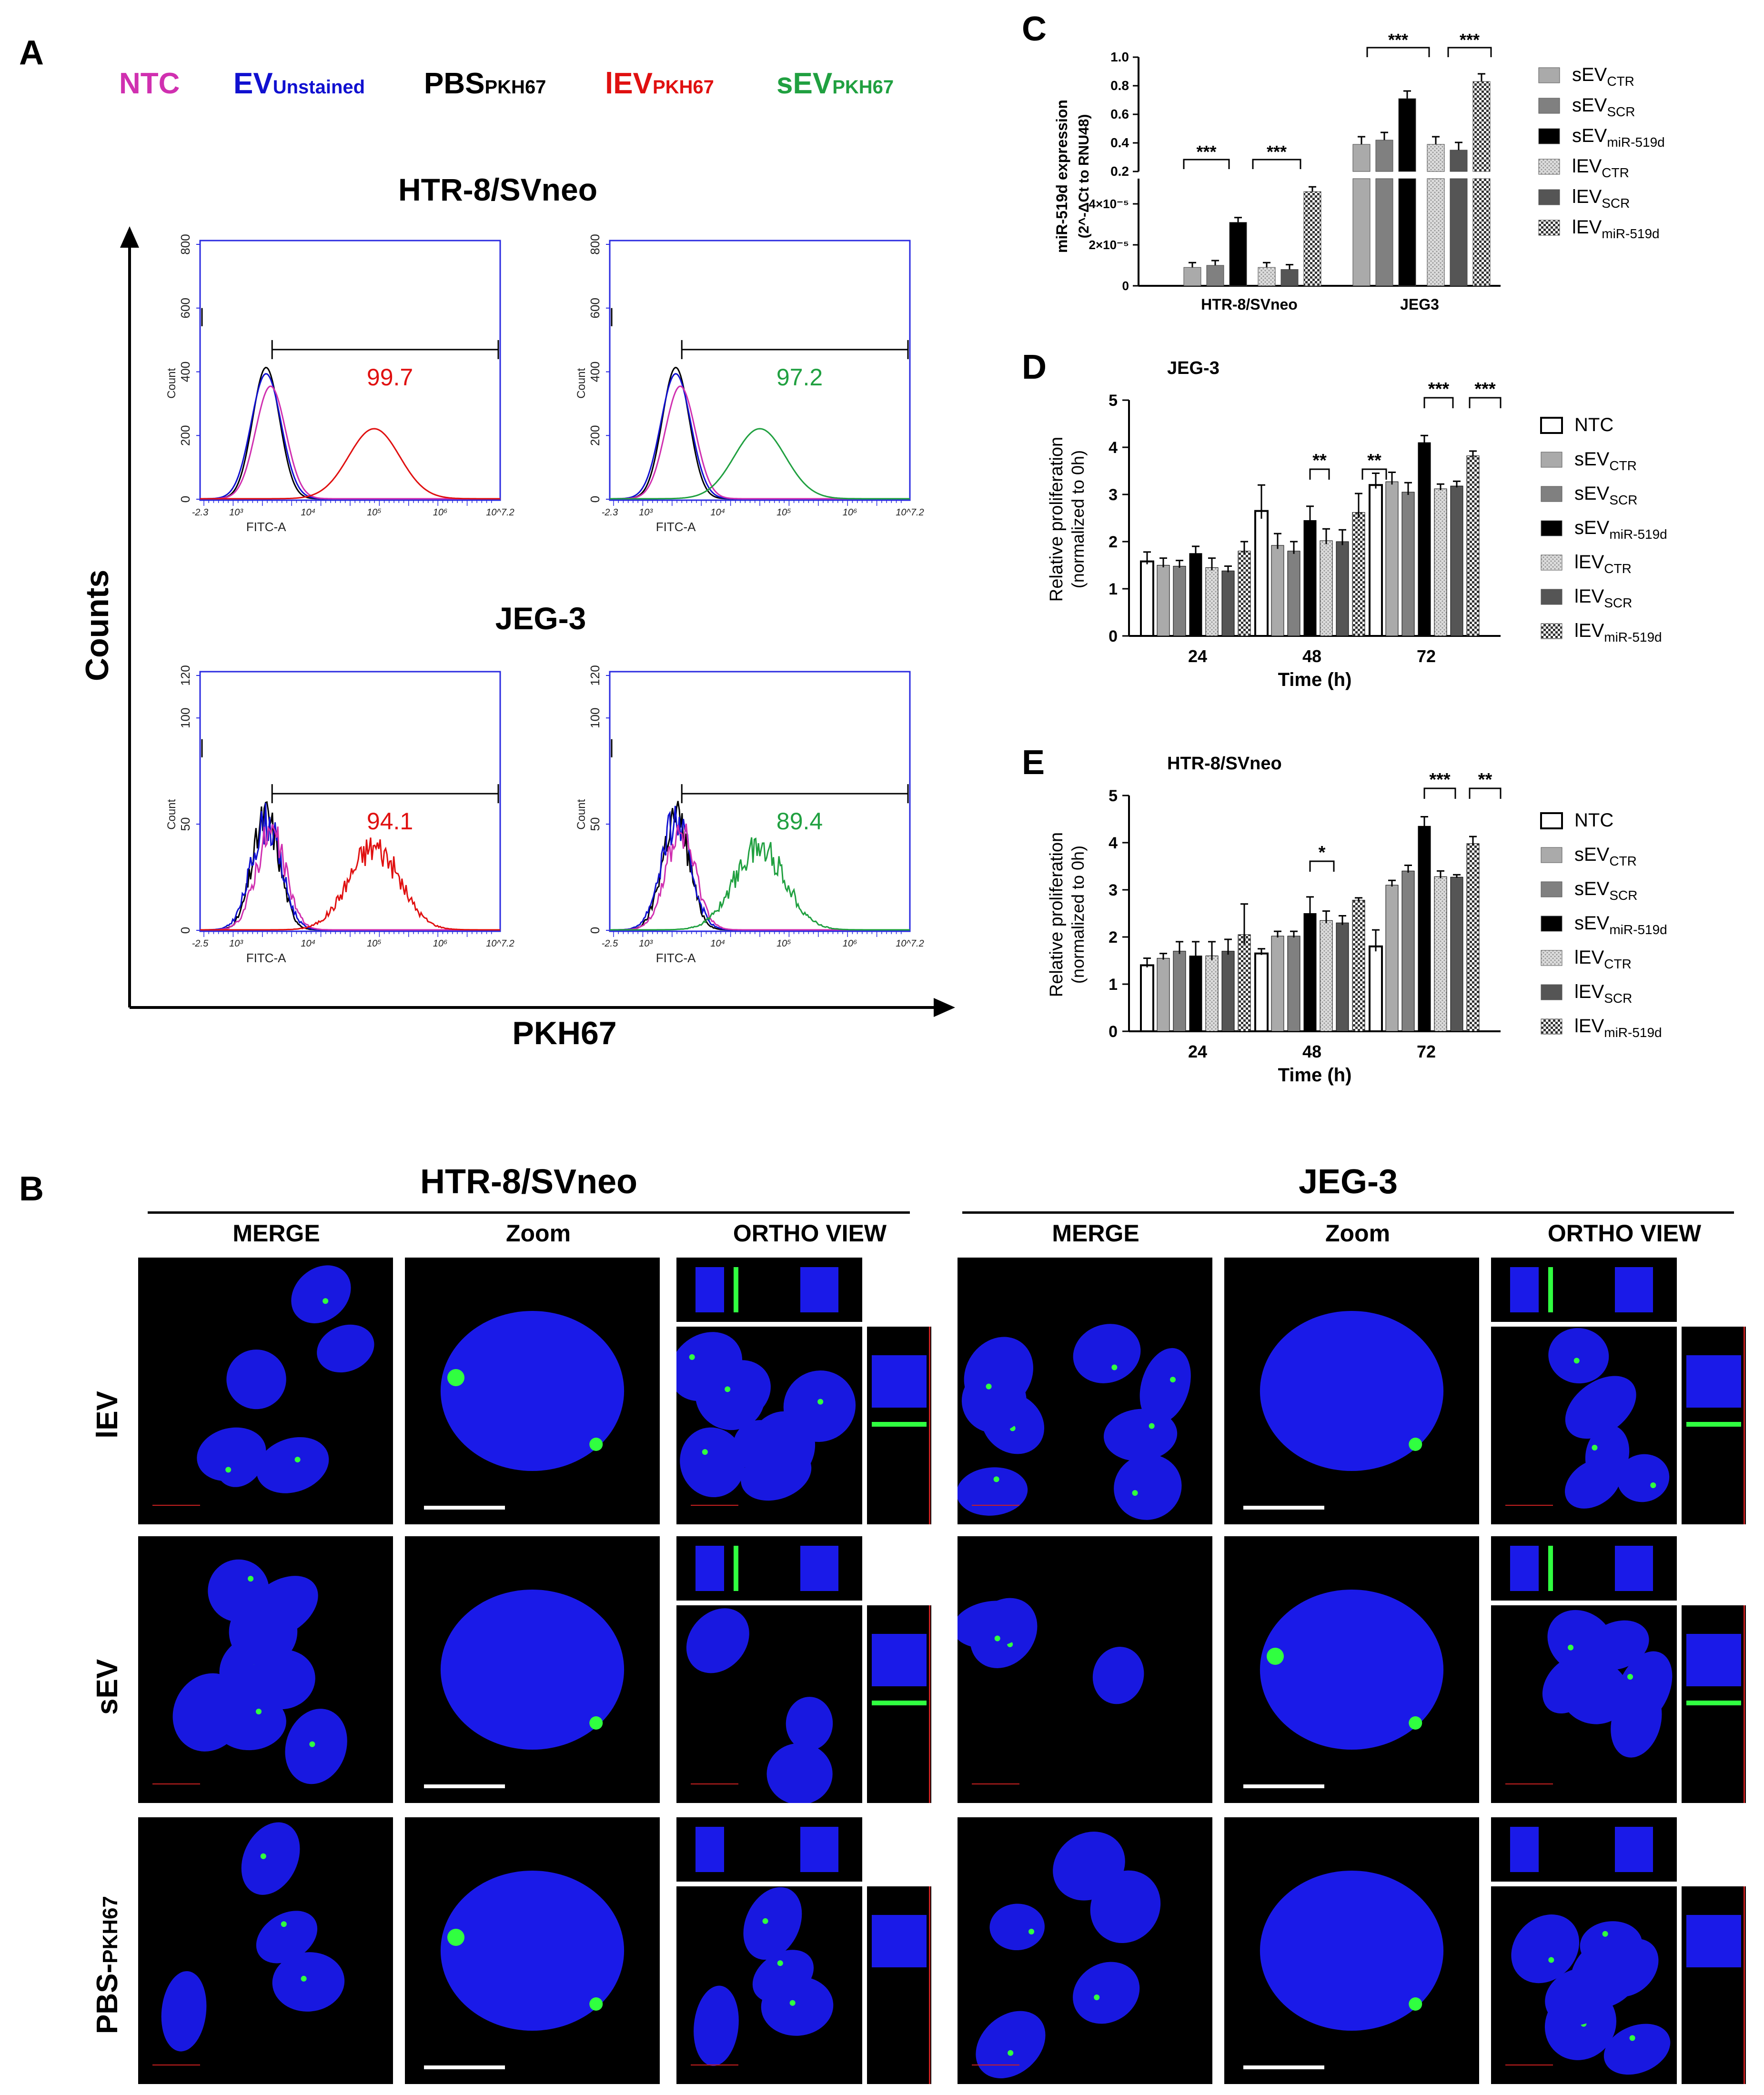 Image resolution: width=1764 pixels, height=2095 pixels. I want to click on legend-a-sev: sEVPKH67, so click(835, 84).